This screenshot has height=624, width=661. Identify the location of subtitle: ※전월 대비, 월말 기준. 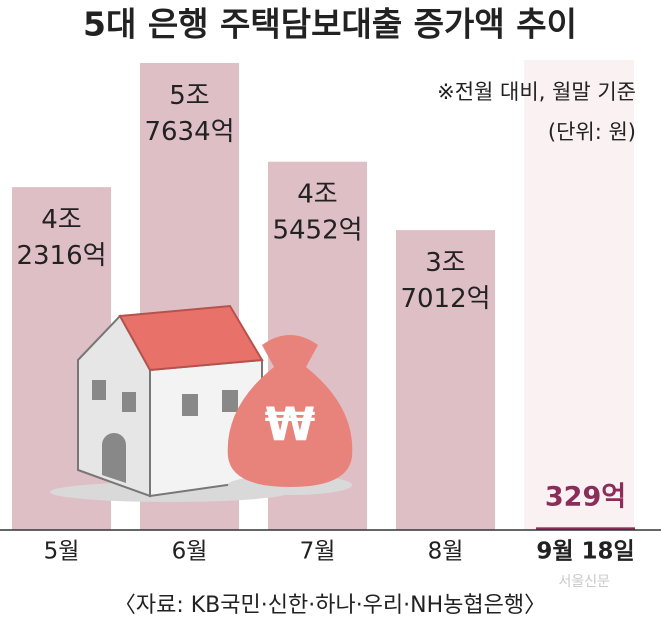
(536, 92).